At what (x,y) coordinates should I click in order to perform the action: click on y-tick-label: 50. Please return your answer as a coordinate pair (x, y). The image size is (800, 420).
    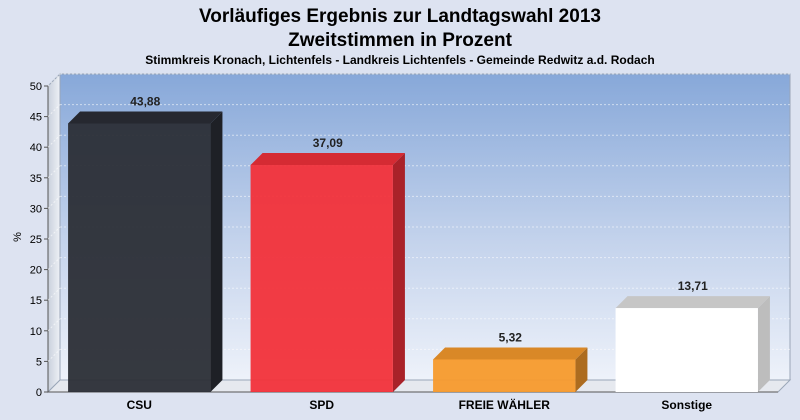
    Looking at the image, I should click on (36, 87).